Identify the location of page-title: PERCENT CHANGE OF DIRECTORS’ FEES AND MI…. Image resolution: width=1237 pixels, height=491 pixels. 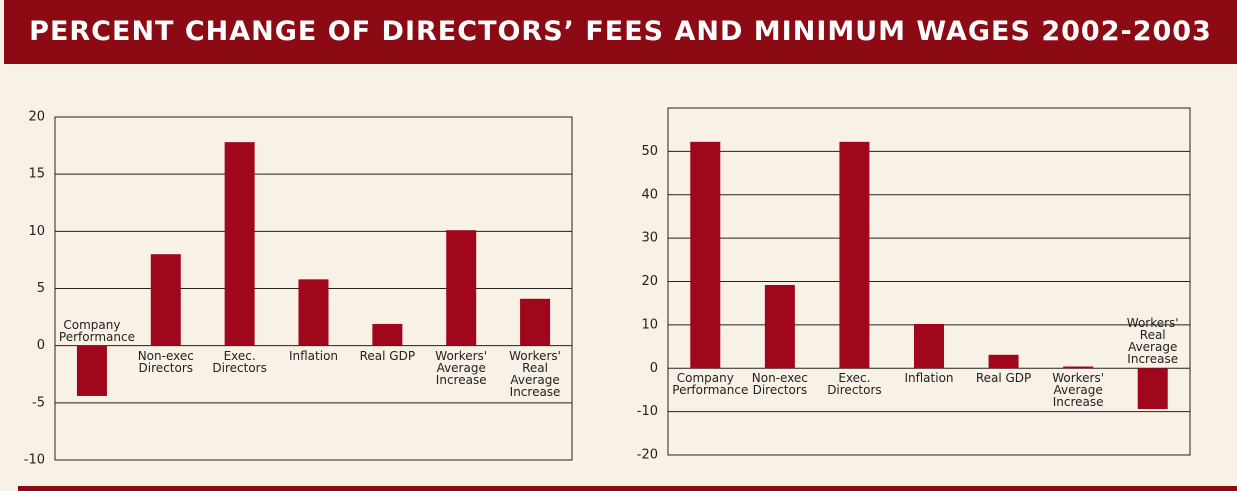
(620, 31).